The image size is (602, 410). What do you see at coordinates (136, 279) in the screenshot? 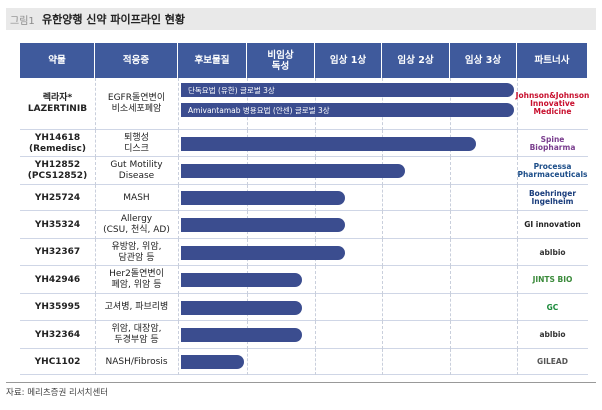
I see `indication: Her2돌연변이 폐암, 위암 등` at bounding box center [136, 279].